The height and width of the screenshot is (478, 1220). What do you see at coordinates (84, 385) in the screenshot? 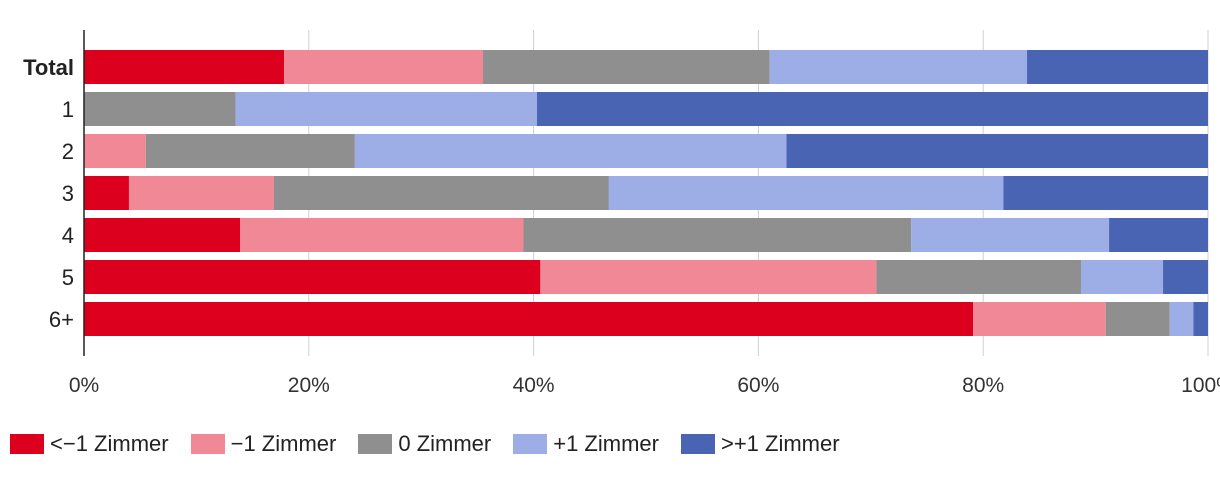
I see `x-tick-label: 0%` at bounding box center [84, 385].